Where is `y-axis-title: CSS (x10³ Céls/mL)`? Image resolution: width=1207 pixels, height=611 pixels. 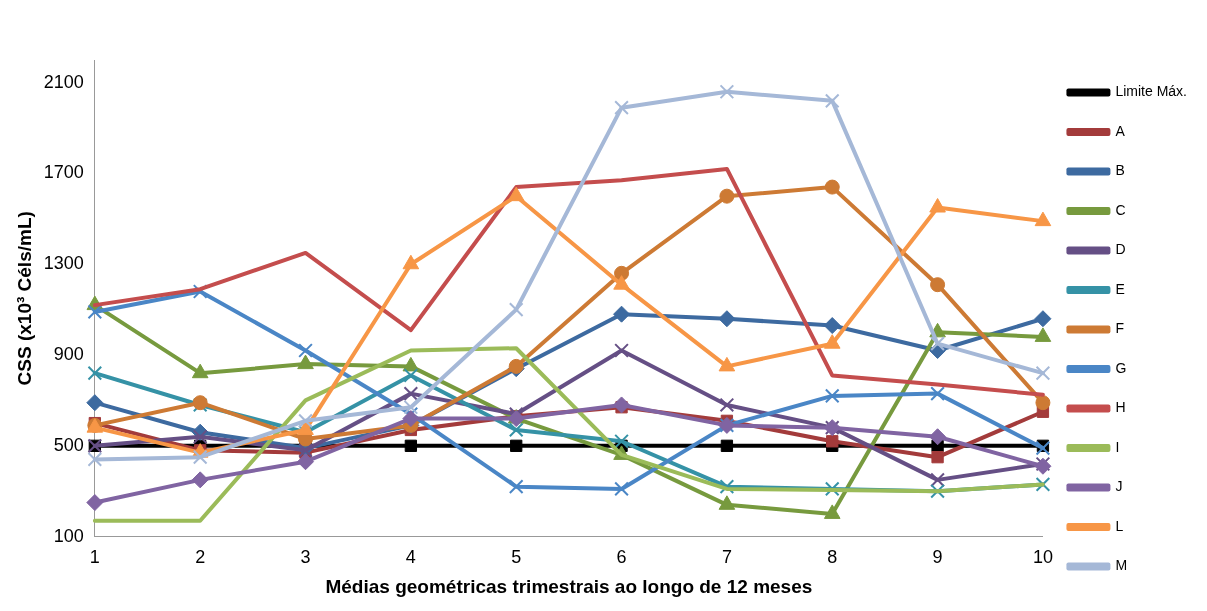
y-axis-title: CSS (x10³ Céls/mL) is located at coordinates (24, 298).